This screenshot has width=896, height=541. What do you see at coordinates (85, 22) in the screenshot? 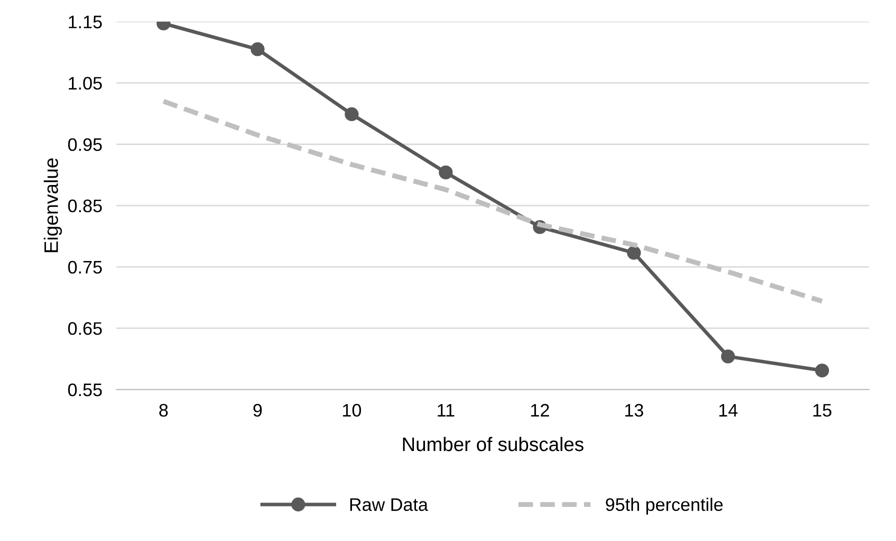
I see `y-tick-label: 1.15` at bounding box center [85, 22].